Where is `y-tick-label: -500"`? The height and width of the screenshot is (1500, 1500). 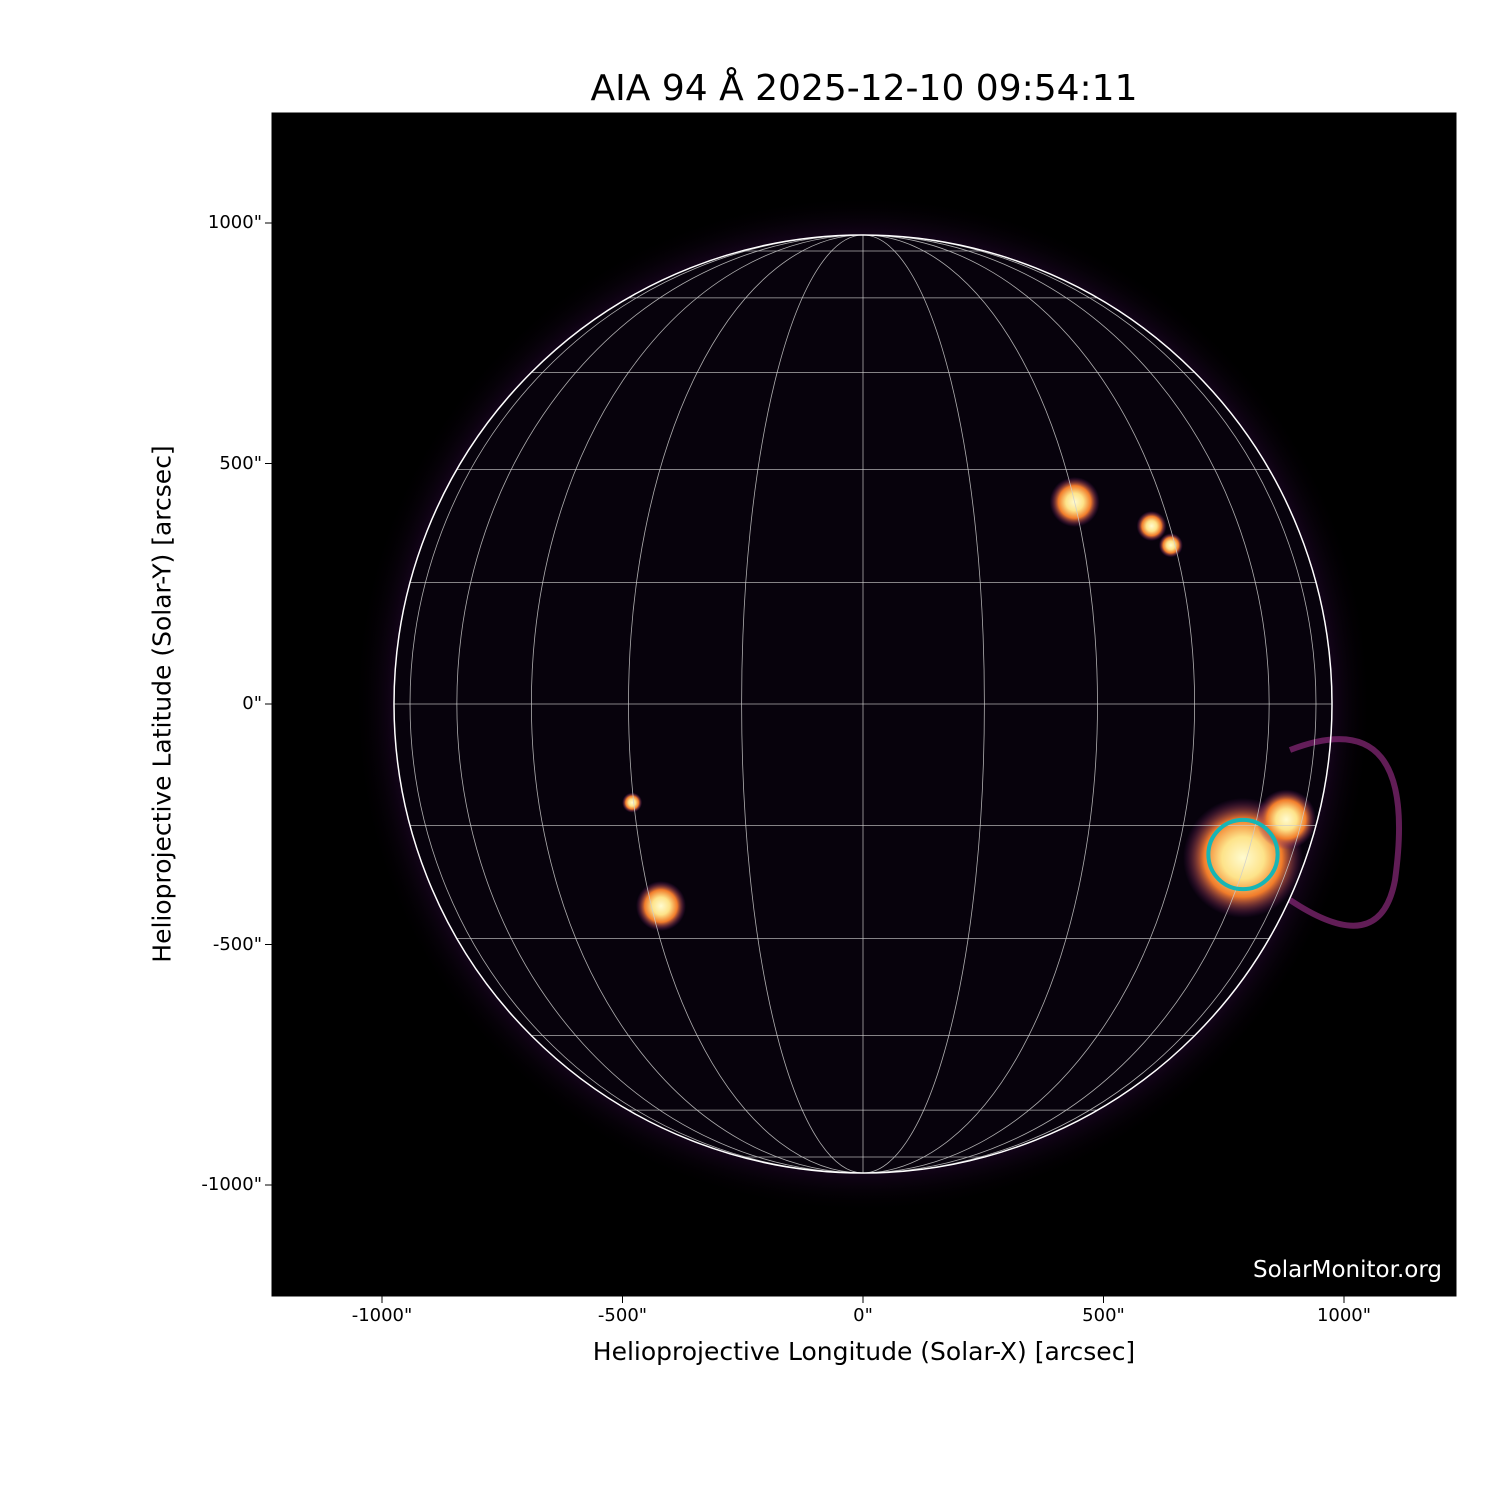 y-tick-label: -500" is located at coordinates (237, 944).